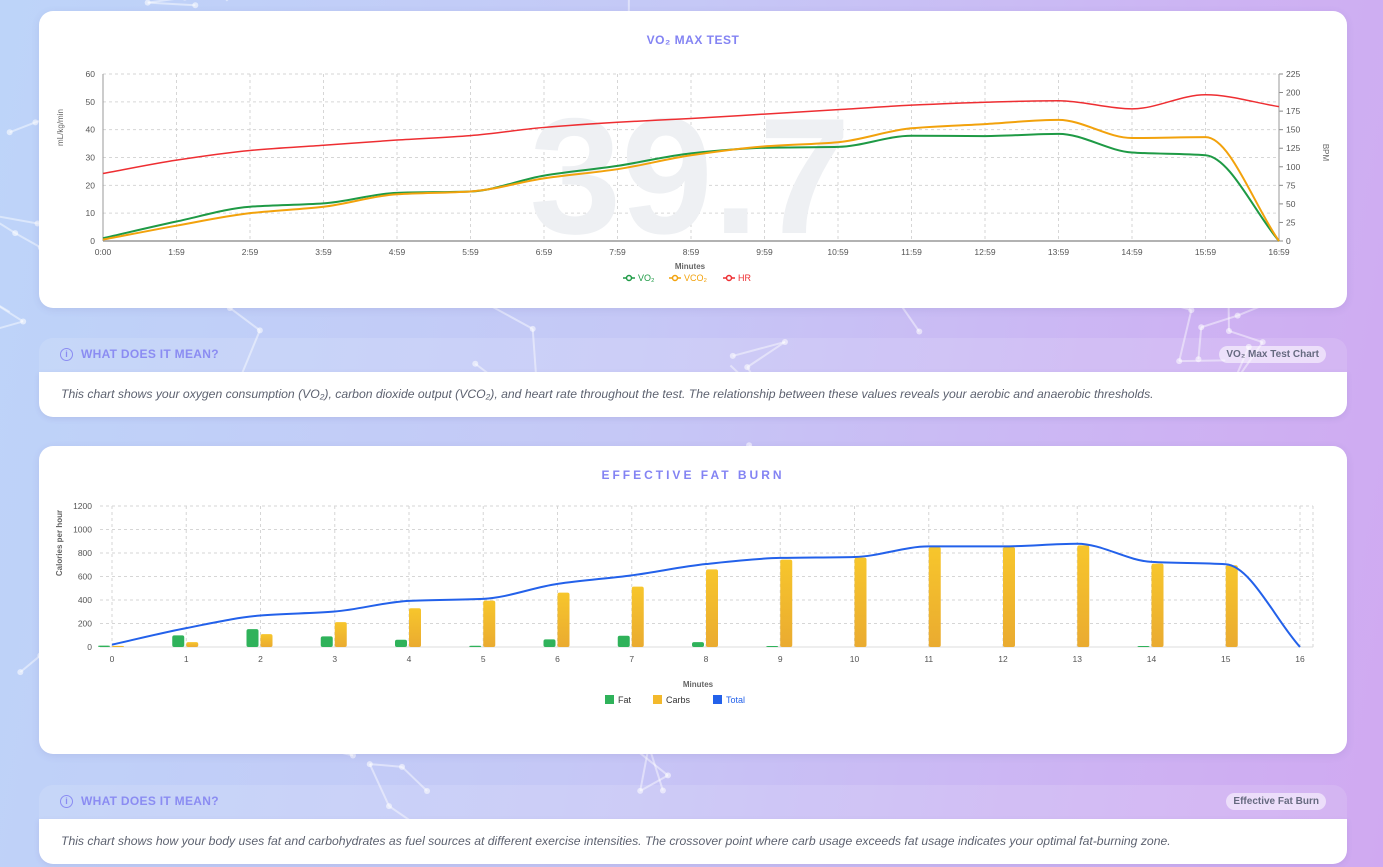 Image resolution: width=1383 pixels, height=867 pixels. What do you see at coordinates (672, 700) in the screenshot?
I see `legend-item: Carbs` at bounding box center [672, 700].